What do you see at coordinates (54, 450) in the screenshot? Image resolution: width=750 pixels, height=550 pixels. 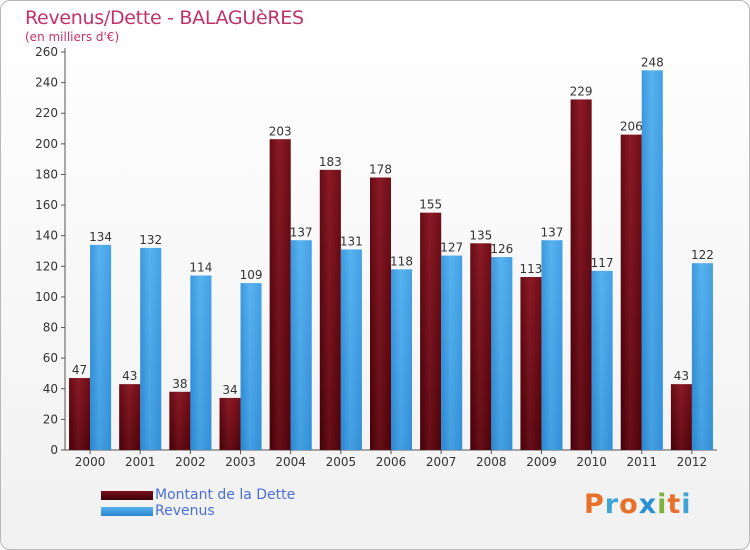 I see `y-tick-label: 0` at bounding box center [54, 450].